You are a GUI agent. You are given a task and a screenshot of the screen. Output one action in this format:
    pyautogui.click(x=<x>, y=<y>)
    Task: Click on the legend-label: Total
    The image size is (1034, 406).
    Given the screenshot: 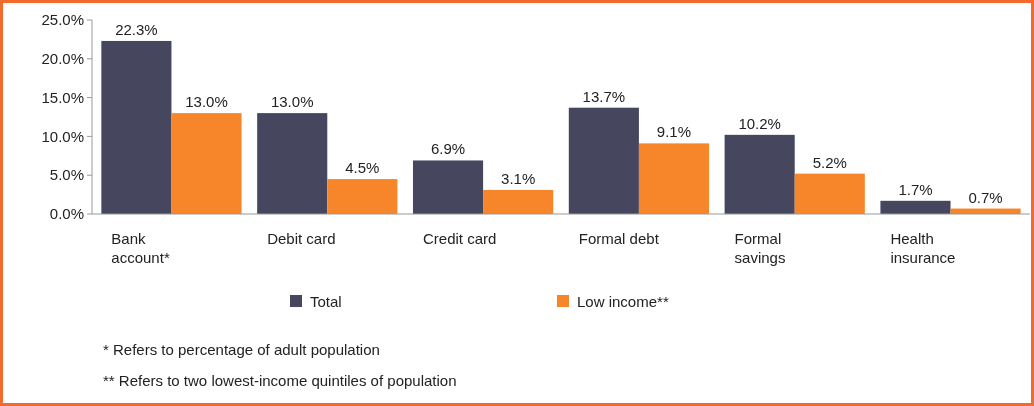 What is the action you would take?
    pyautogui.click(x=326, y=302)
    